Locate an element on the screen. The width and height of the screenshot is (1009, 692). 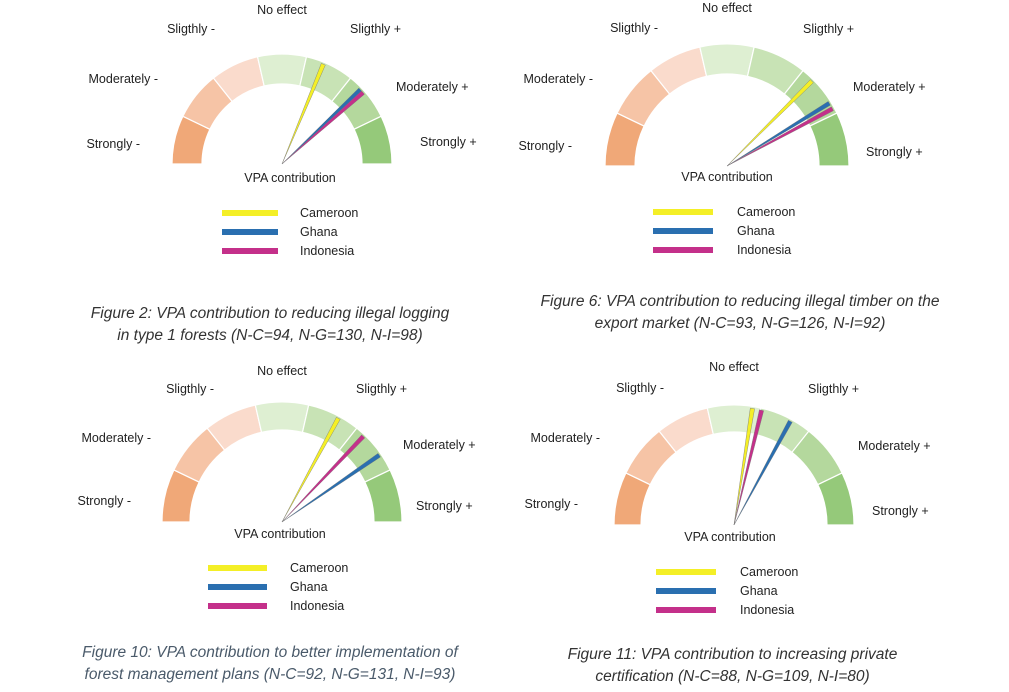
legend-2: Cameroon Ghana Indonesia is located at coordinates (724, 230).